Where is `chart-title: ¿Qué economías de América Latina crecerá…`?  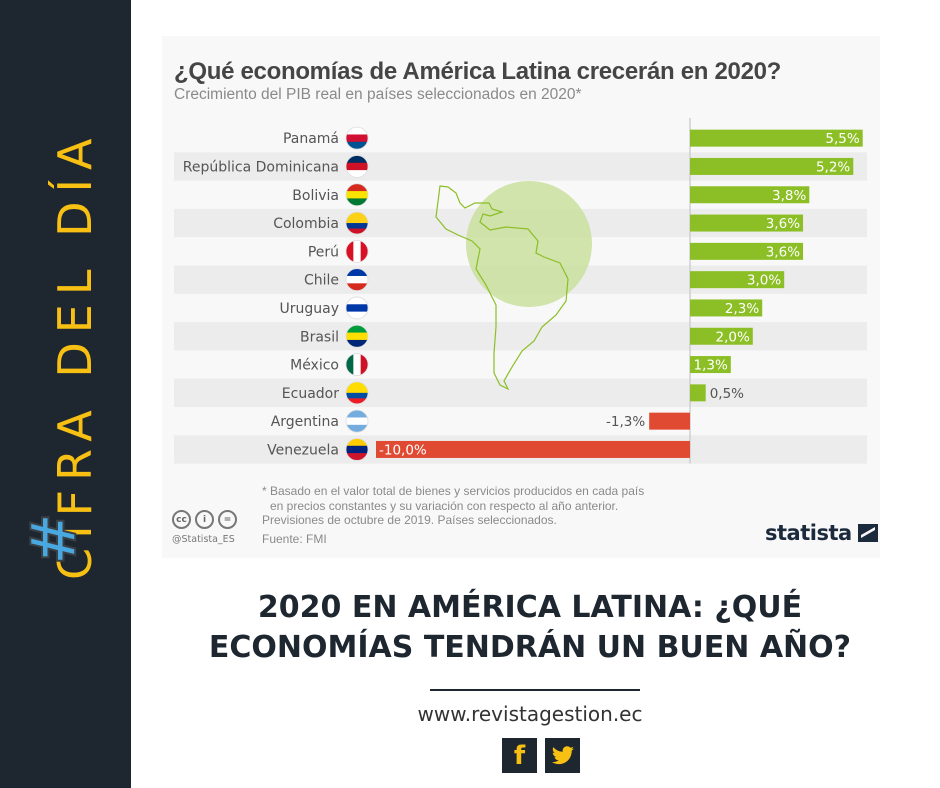 chart-title: ¿Qué economías de América Latina crecerá… is located at coordinates (478, 71).